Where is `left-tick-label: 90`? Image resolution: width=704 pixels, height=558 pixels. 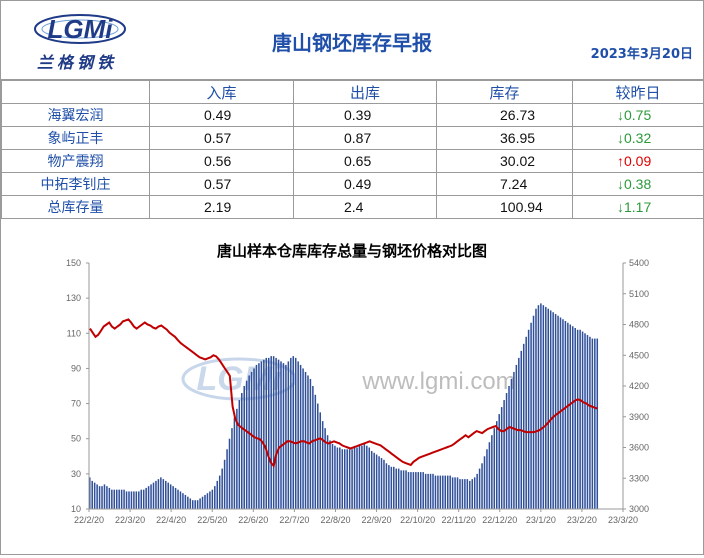 left-tick-label: 90 is located at coordinates (76, 368).